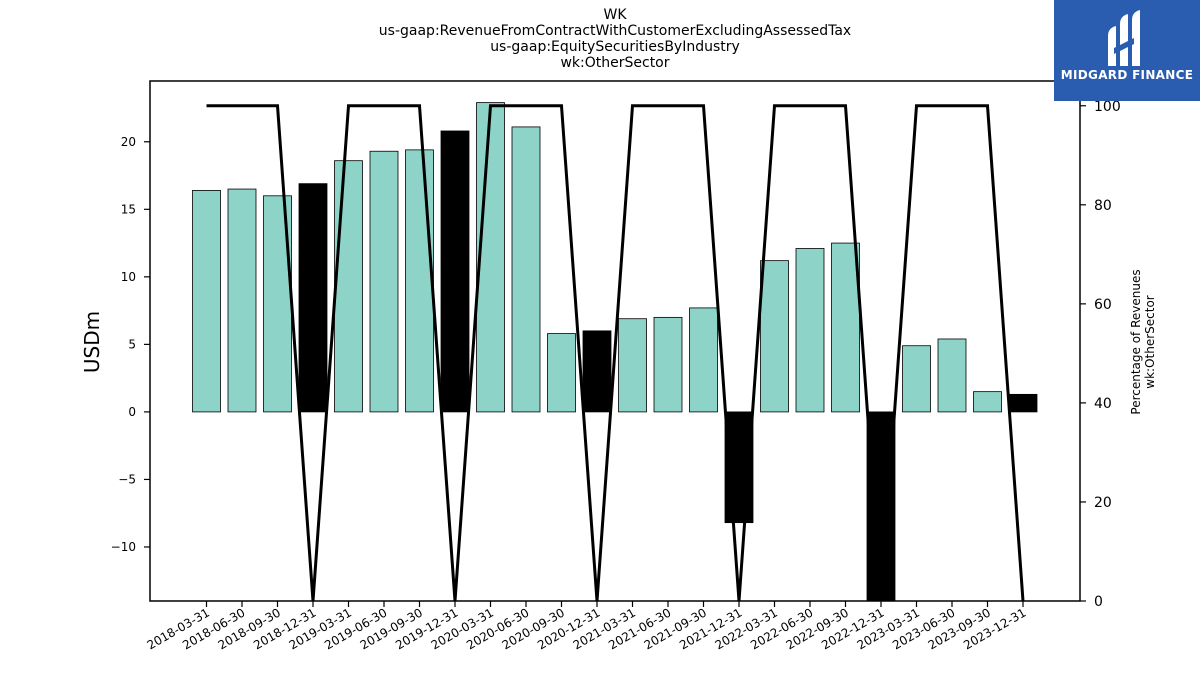 This screenshot has width=1200, height=675. I want to click on midgard-finance-logo: MIDGARD FINANCE, so click(1127, 50).